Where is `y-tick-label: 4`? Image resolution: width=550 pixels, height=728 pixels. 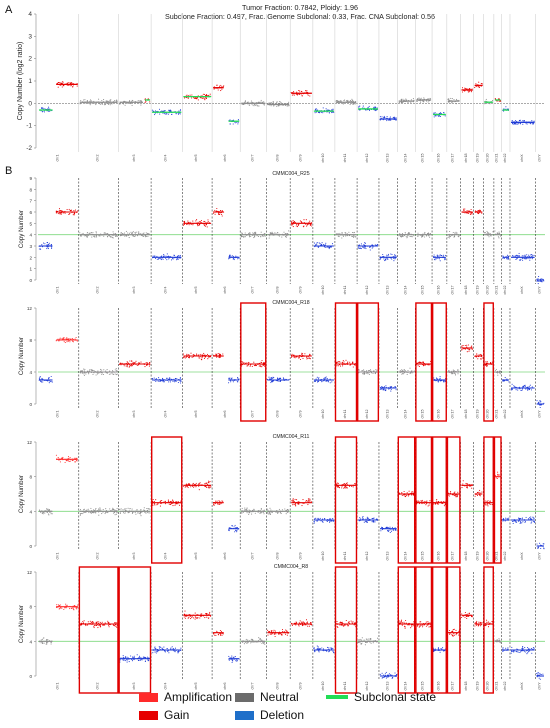 y-tick-label: 4 is located at coordinates (30, 235).